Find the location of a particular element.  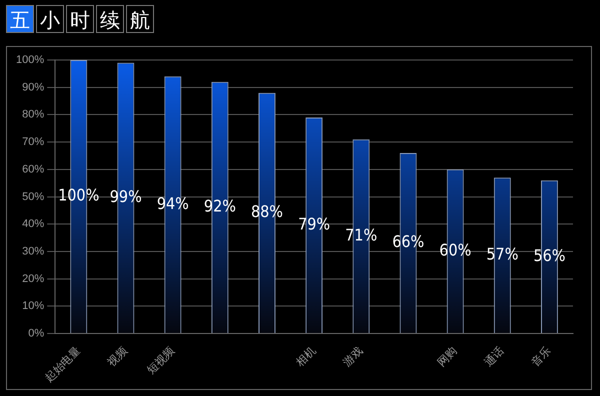

x-tick-label: 网购 is located at coordinates (447, 356).